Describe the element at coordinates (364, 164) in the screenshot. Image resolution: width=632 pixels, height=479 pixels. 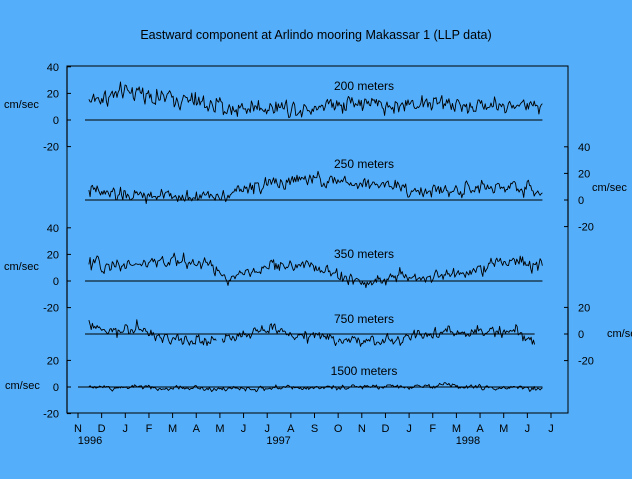
I see `series-name-label: 250 meters` at that location.